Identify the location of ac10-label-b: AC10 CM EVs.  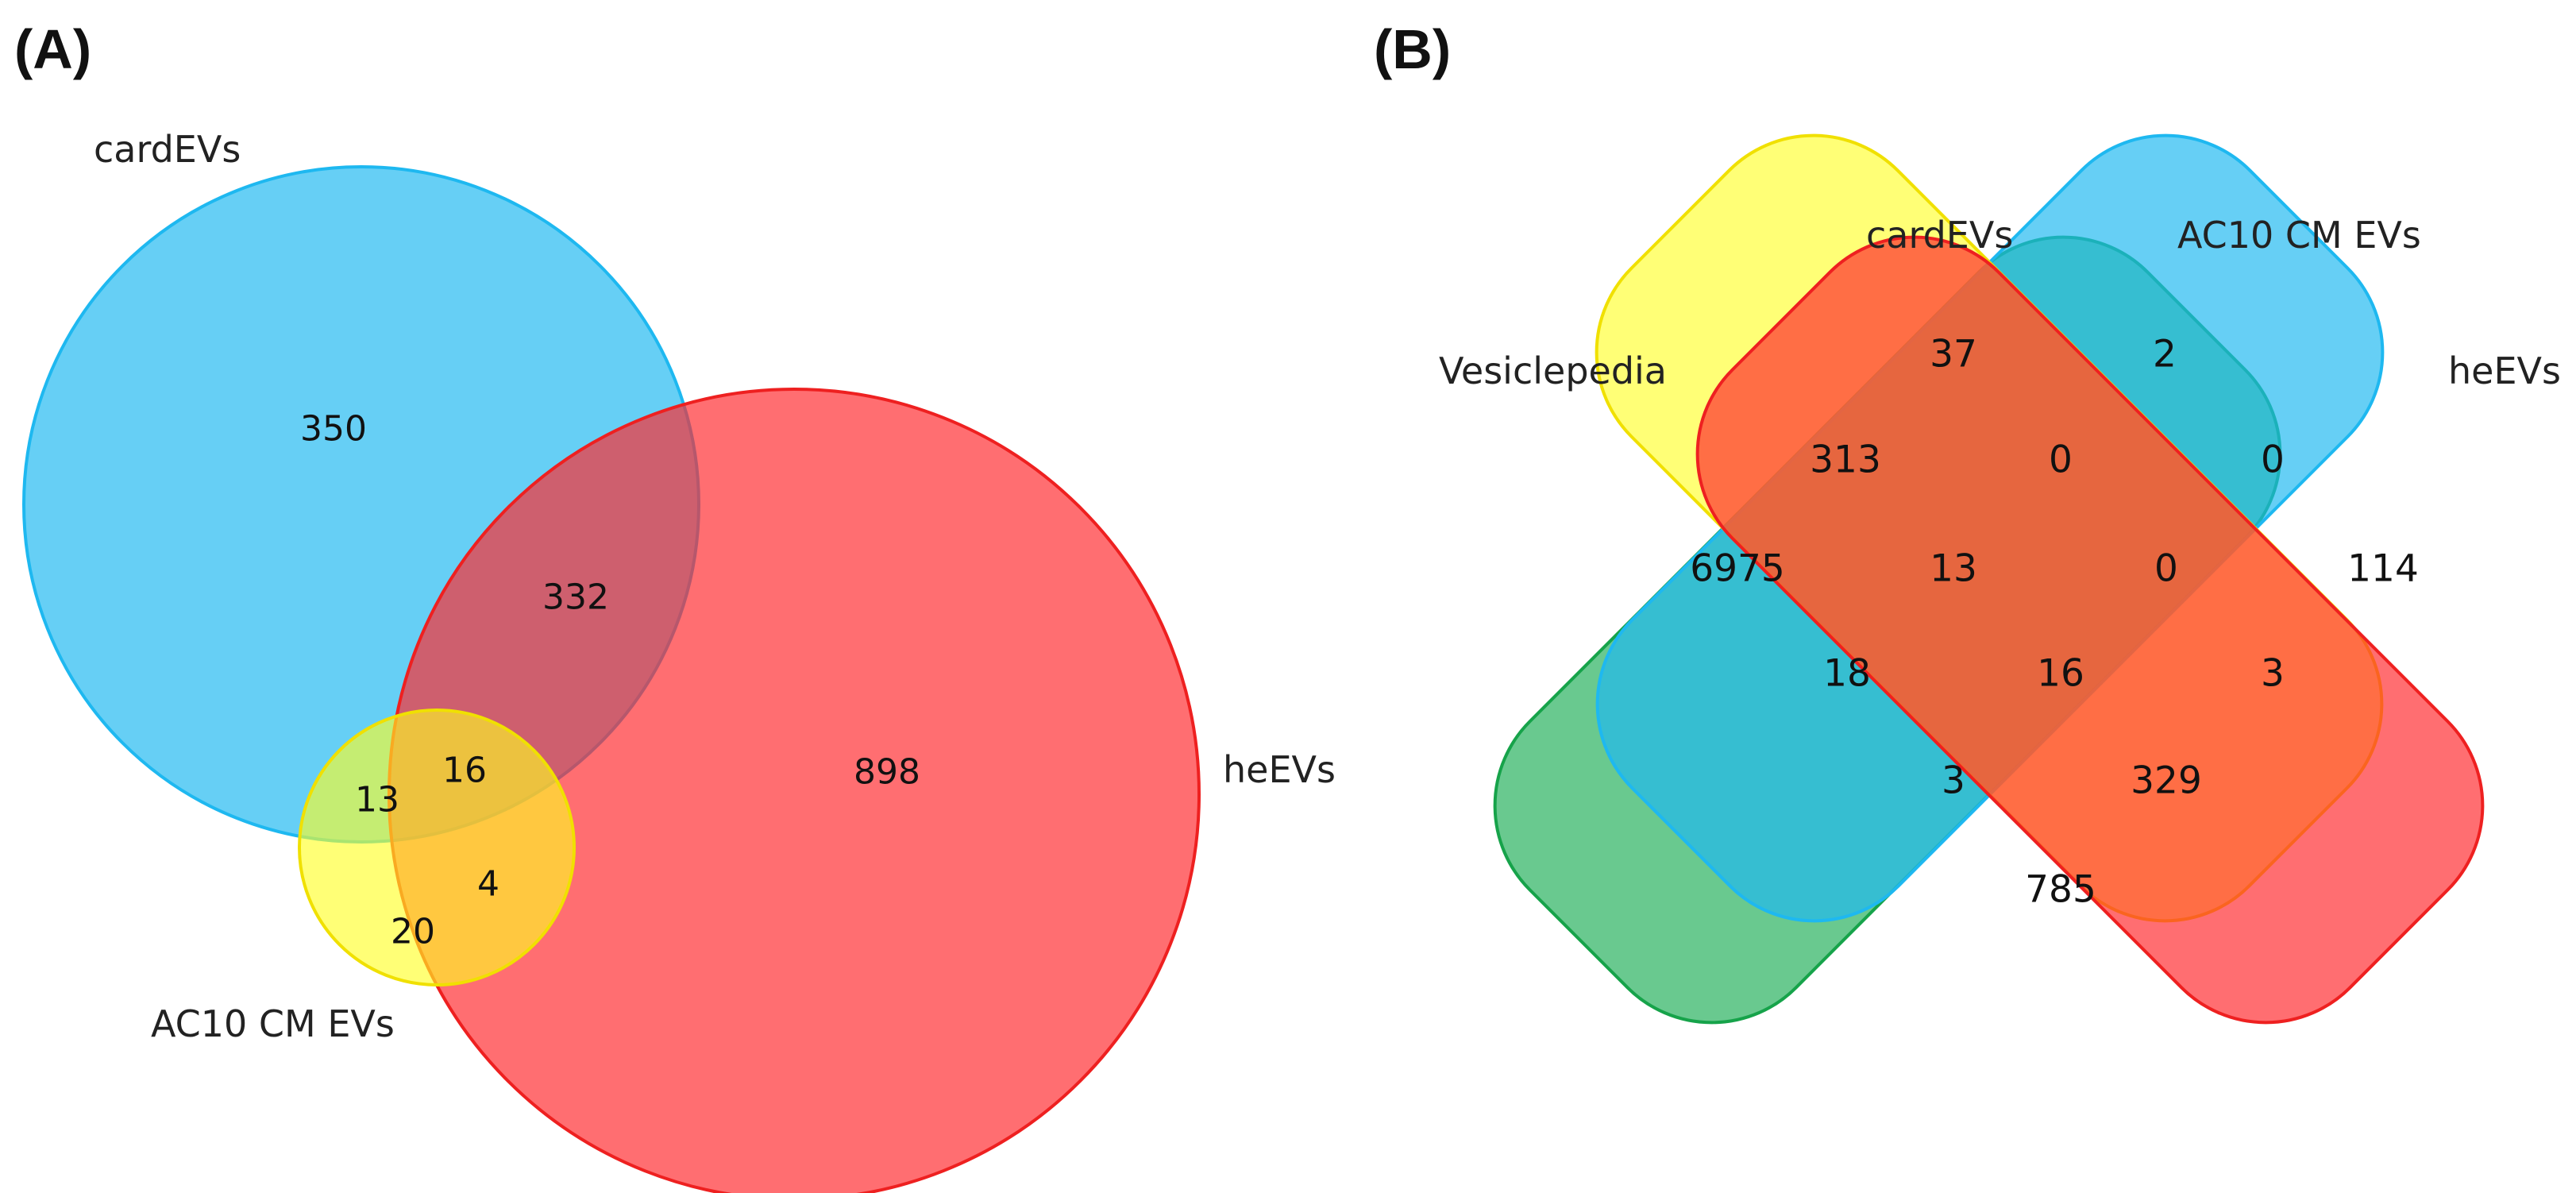
(2299, 235).